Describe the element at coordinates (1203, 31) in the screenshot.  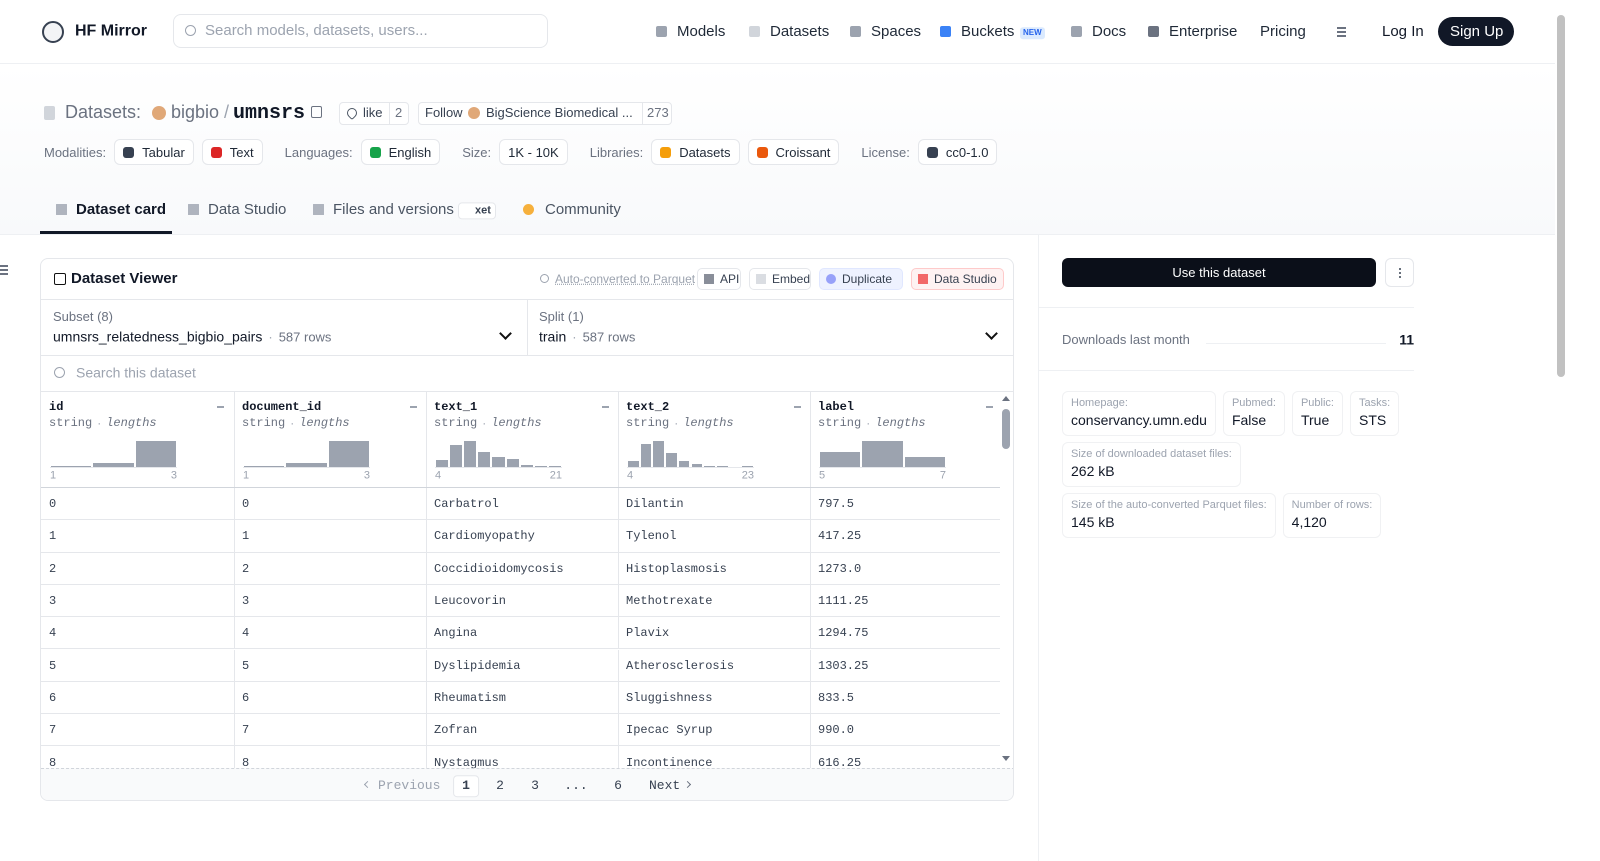
I see `nav-link: Enterprise` at that location.